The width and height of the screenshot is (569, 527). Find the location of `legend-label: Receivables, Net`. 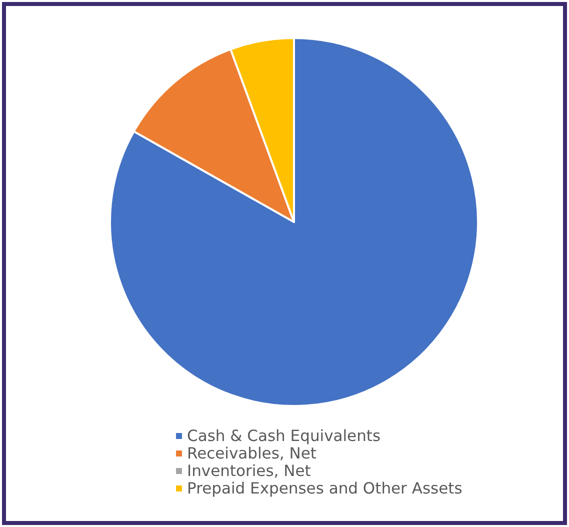

legend-label: Receivables, Net is located at coordinates (251, 453).